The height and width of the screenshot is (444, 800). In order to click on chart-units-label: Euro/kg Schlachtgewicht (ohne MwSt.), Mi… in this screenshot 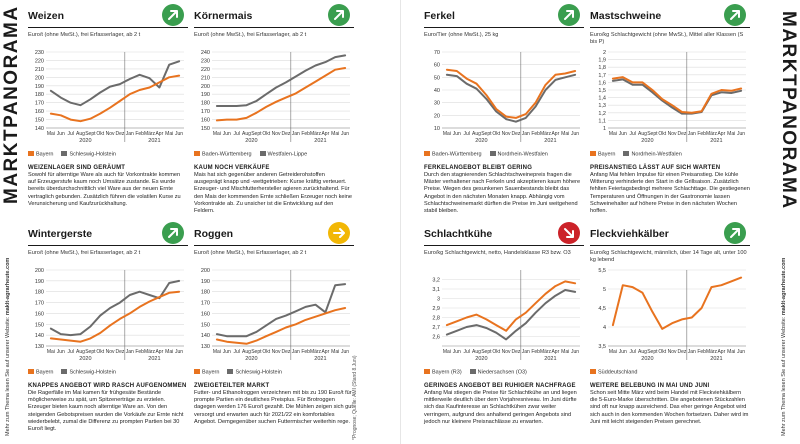, I will do `click(667, 38)`.